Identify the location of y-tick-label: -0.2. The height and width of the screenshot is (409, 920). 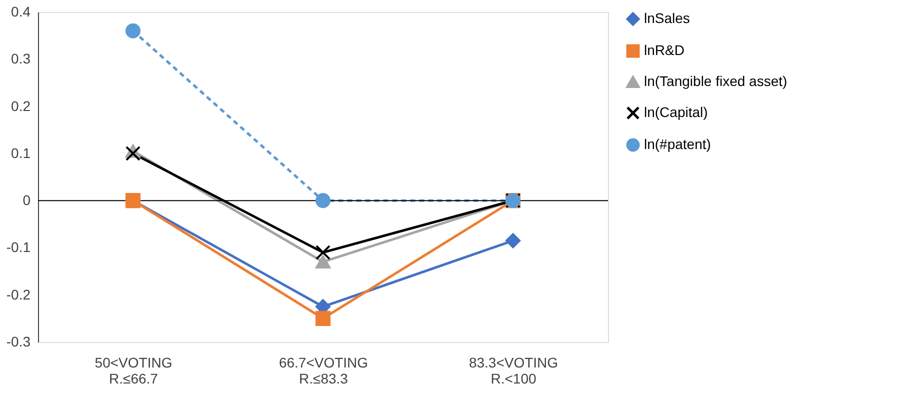
(18, 294).